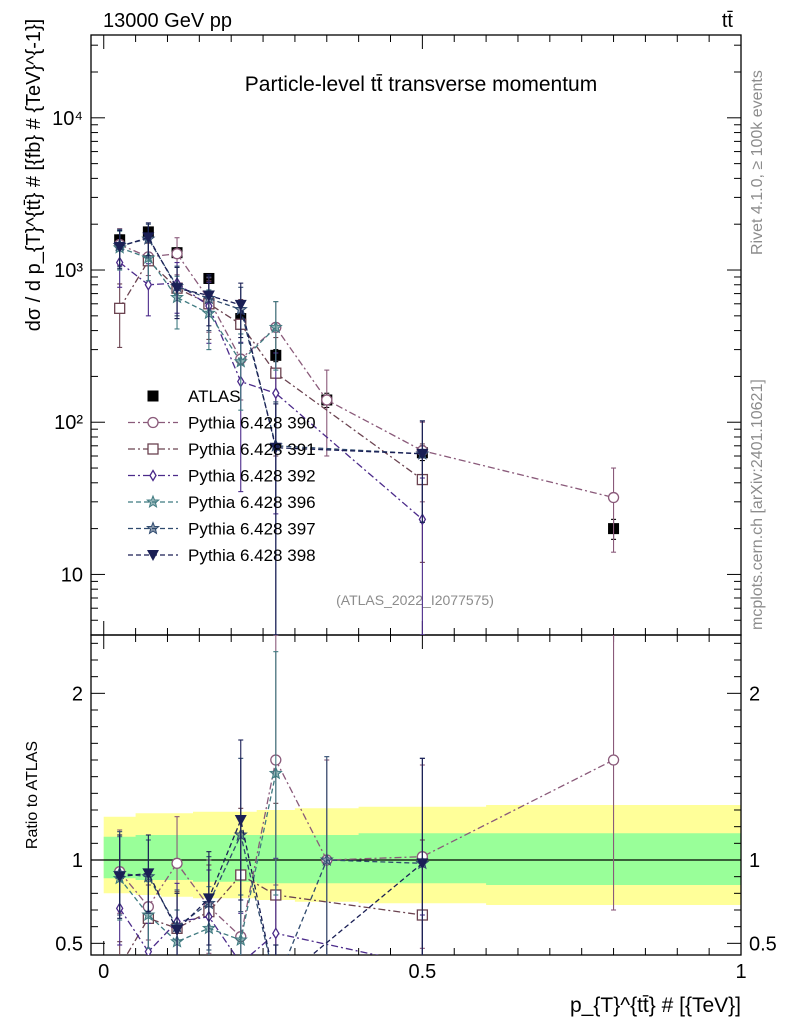 This screenshot has height=1024, width=786. What do you see at coordinates (252, 502) in the screenshot?
I see `legend-label: Pythia 6.428 396` at bounding box center [252, 502].